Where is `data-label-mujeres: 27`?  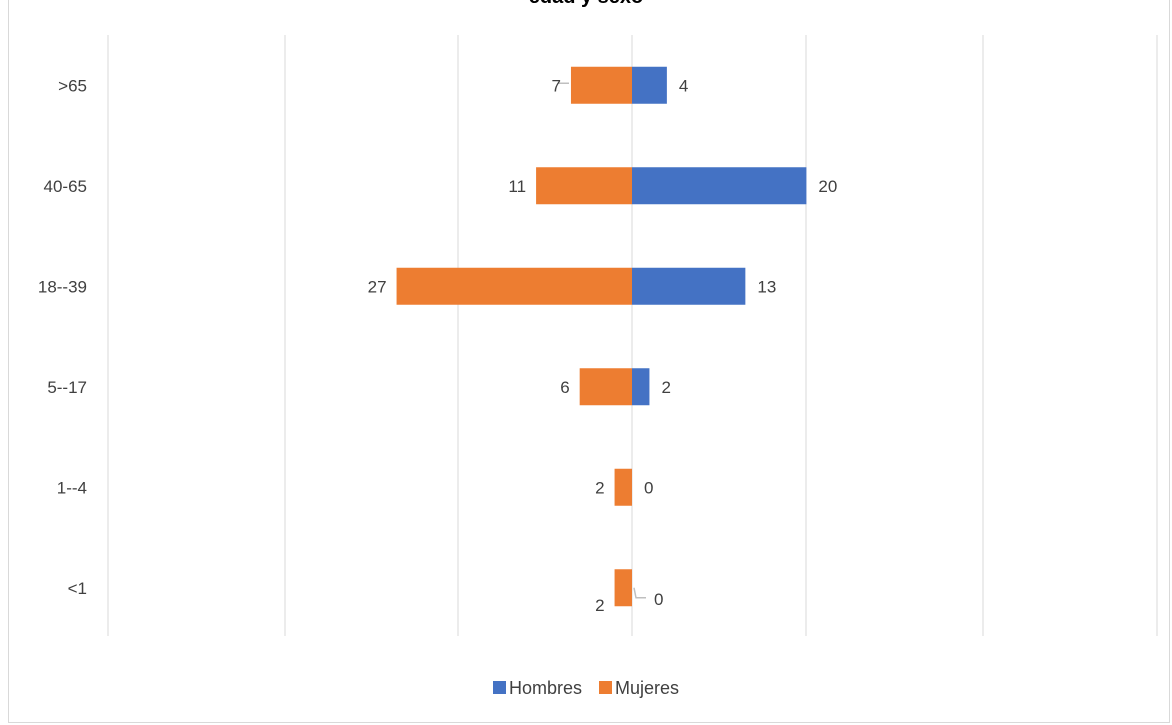
data-label-mujeres: 27 is located at coordinates (377, 286).